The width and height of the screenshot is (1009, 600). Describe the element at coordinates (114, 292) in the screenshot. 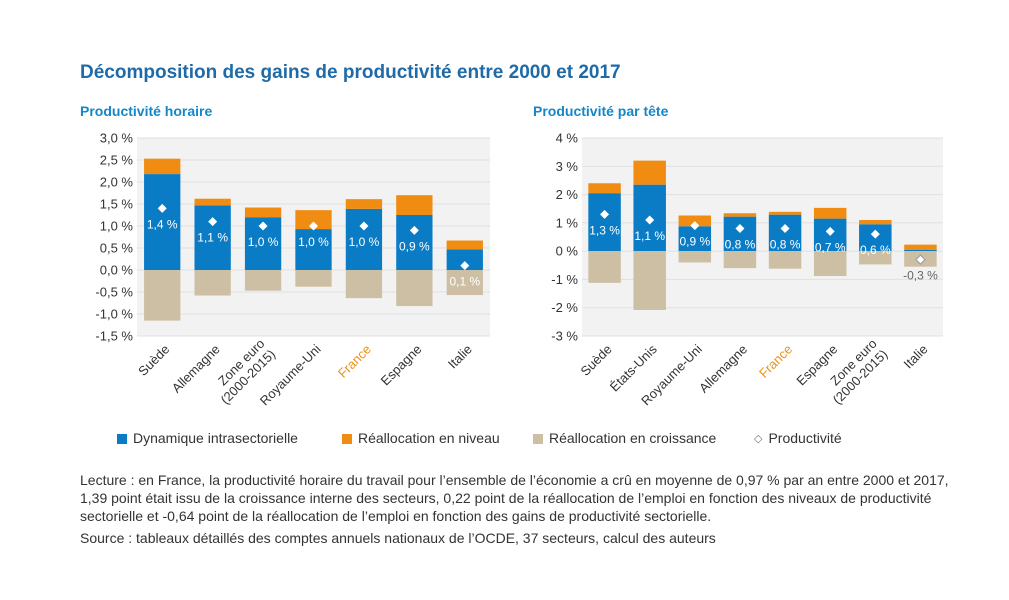

I see `y-tick-label: -0,5 %` at that location.